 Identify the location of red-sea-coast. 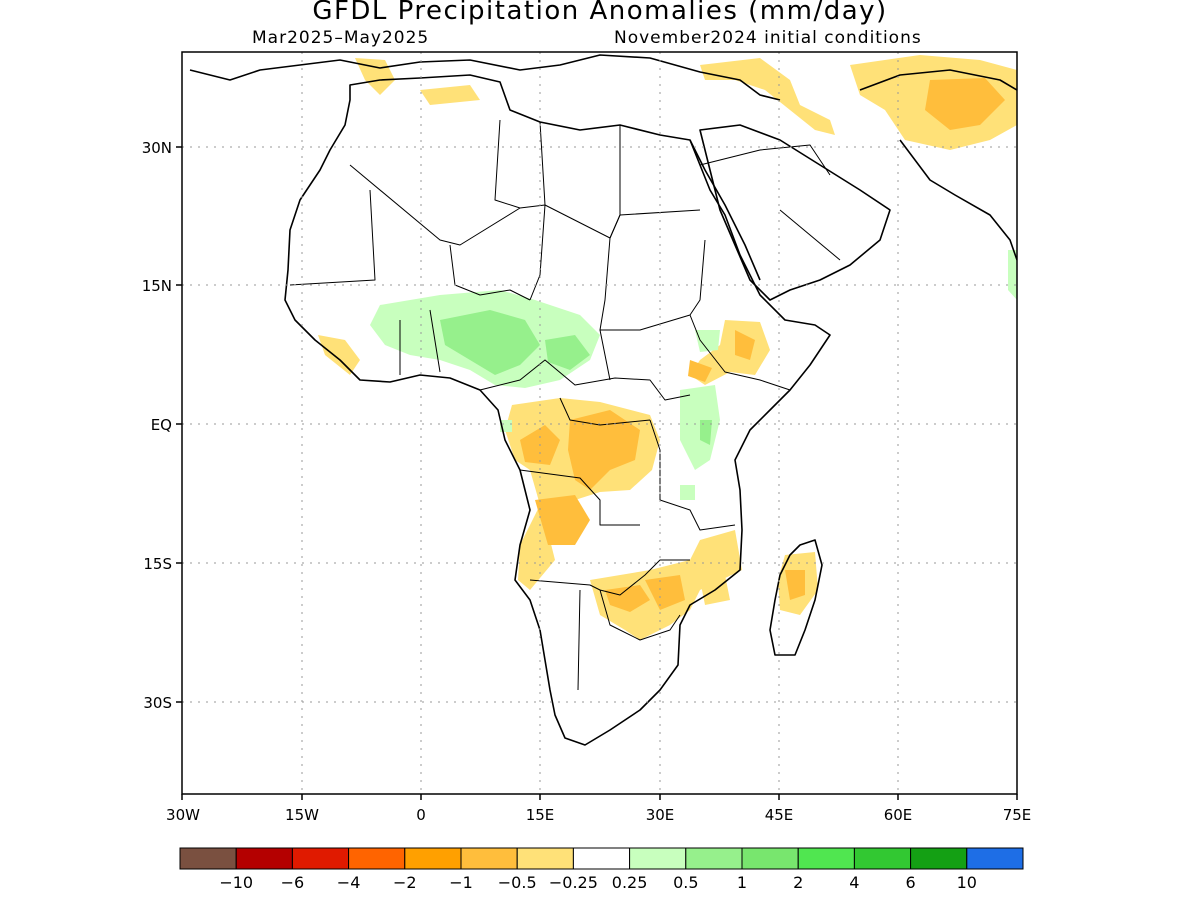
(725, 210).